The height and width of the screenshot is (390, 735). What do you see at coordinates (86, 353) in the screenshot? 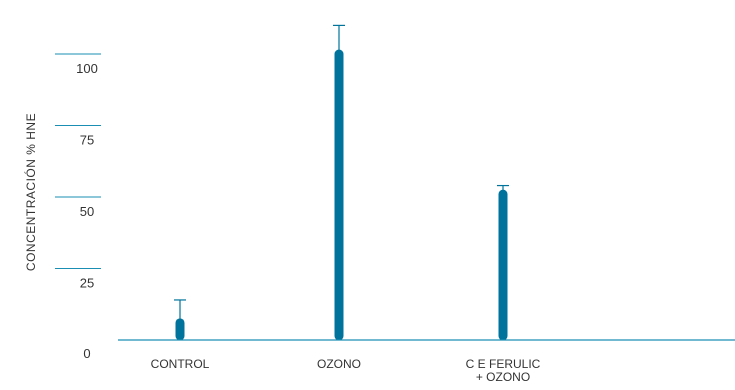
I see `y-tick-label: 0` at bounding box center [86, 353].